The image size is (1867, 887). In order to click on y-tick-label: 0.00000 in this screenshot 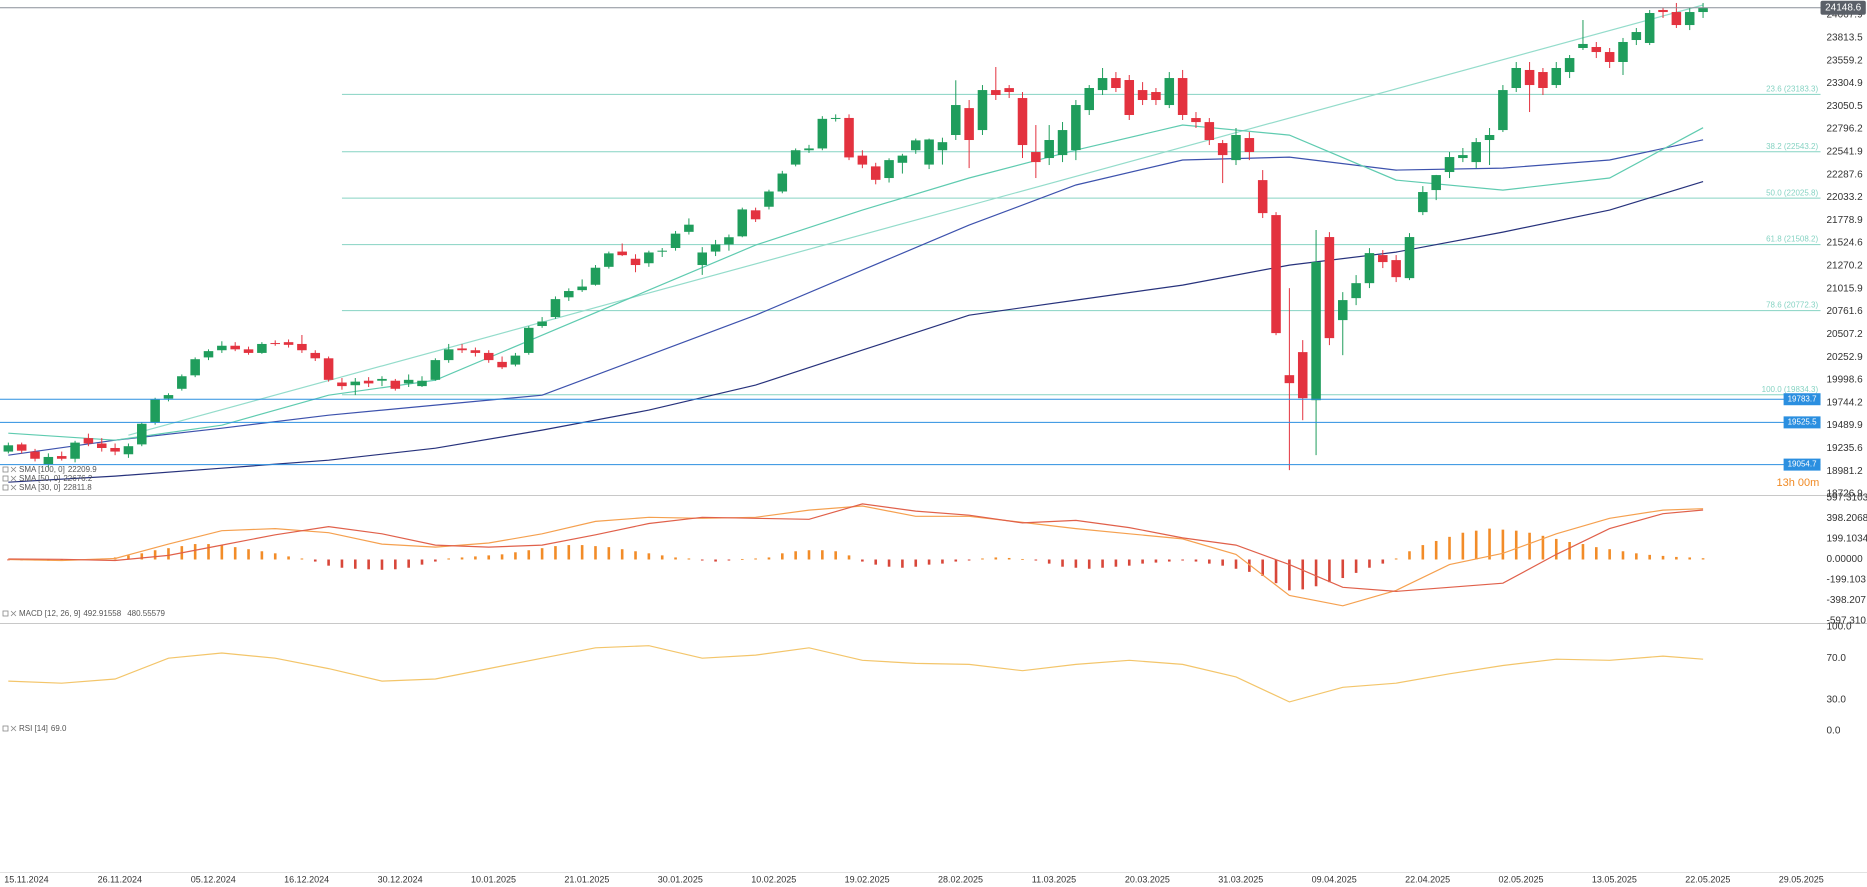, I will do `click(1844, 559)`.